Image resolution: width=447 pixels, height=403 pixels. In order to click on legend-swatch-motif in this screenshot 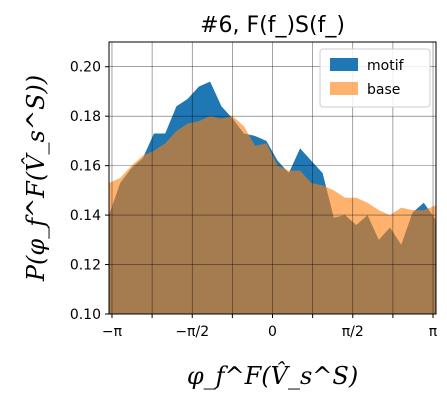, I will do `click(344, 64)`.